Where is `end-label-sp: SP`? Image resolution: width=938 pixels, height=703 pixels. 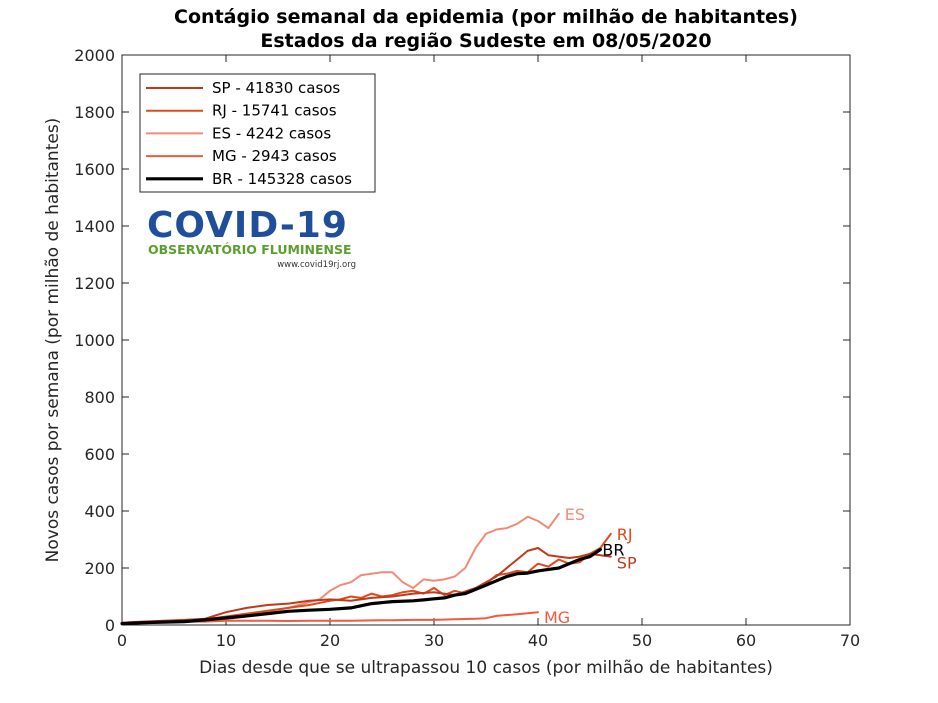
end-label-sp: SP is located at coordinates (627, 563).